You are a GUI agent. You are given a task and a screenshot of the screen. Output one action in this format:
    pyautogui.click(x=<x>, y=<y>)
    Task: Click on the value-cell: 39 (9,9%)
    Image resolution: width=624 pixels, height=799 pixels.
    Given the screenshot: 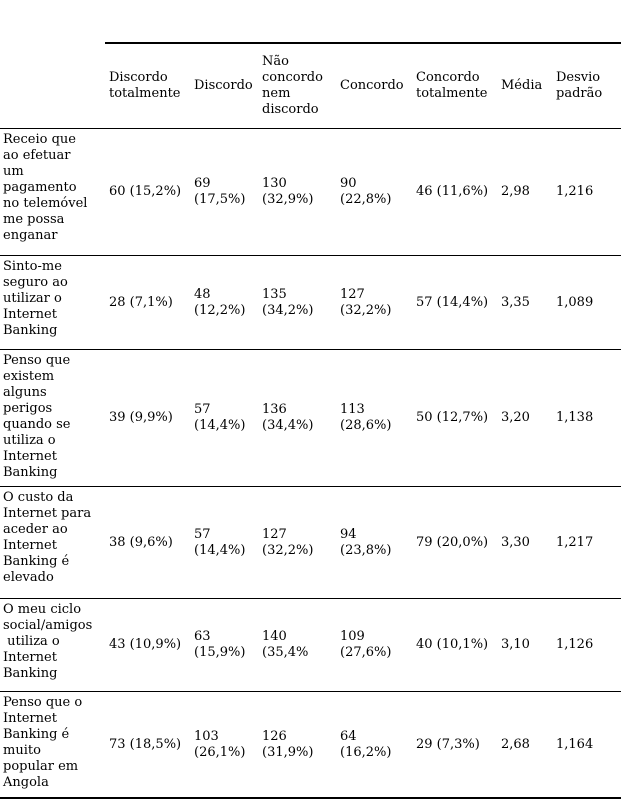 What is the action you would take?
    pyautogui.click(x=147, y=418)
    